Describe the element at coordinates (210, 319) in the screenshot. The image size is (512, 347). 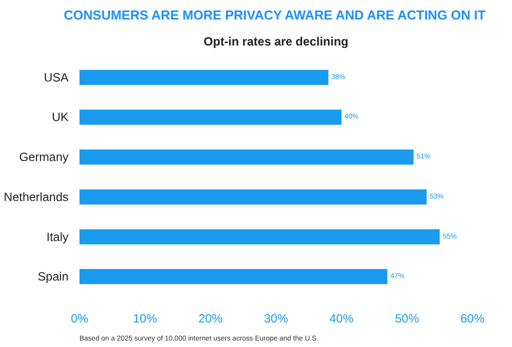
I see `x-tick-label: 20%` at that location.